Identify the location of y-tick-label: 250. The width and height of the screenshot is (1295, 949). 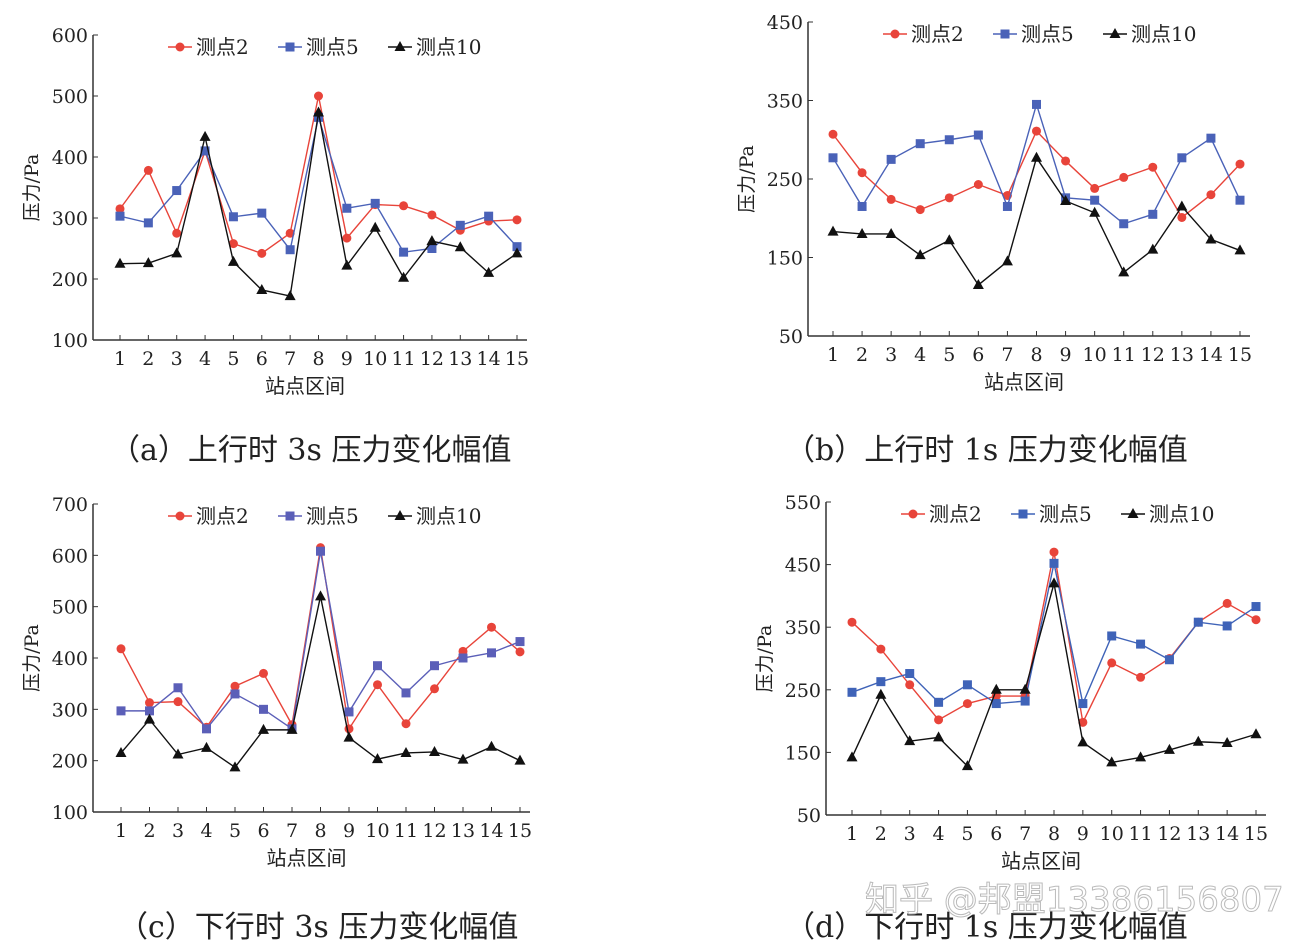
(803, 691).